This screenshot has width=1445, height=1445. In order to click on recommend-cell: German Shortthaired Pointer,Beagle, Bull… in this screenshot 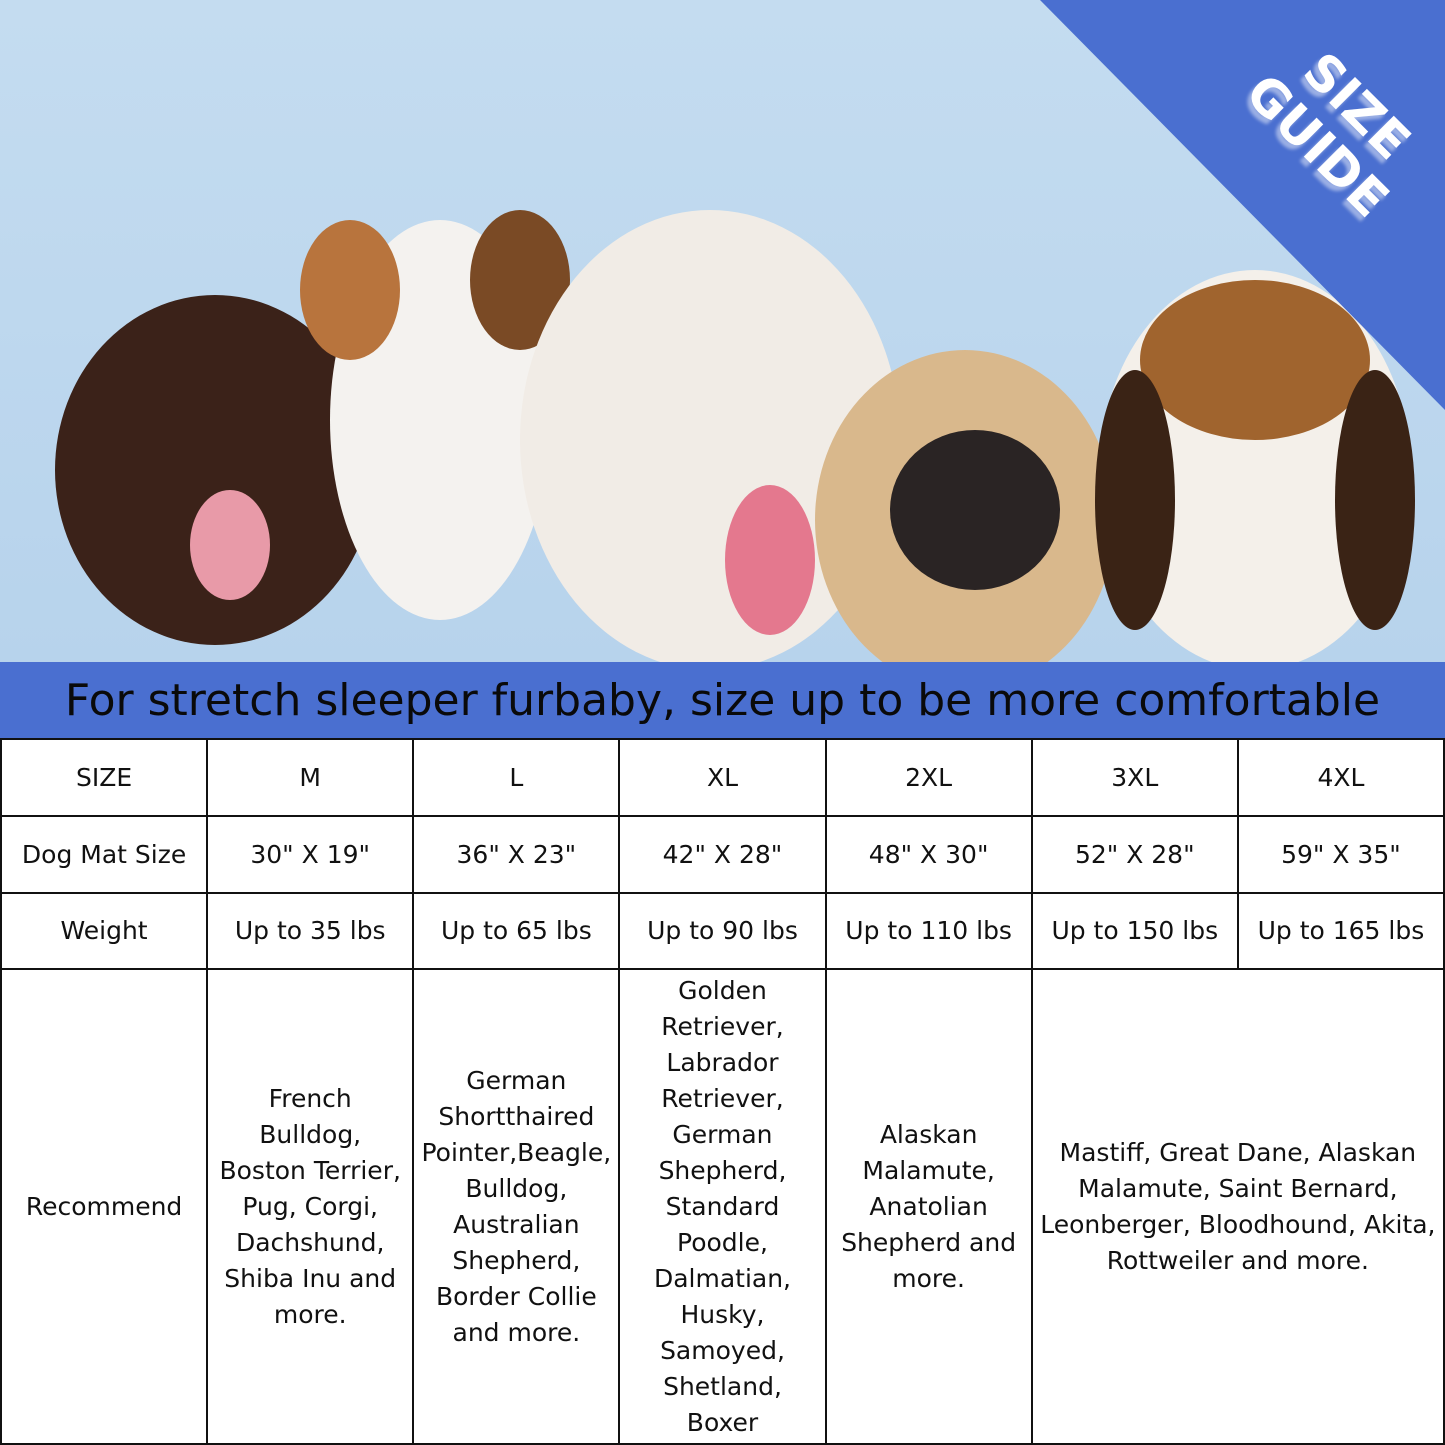, I will do `click(516, 1206)`.